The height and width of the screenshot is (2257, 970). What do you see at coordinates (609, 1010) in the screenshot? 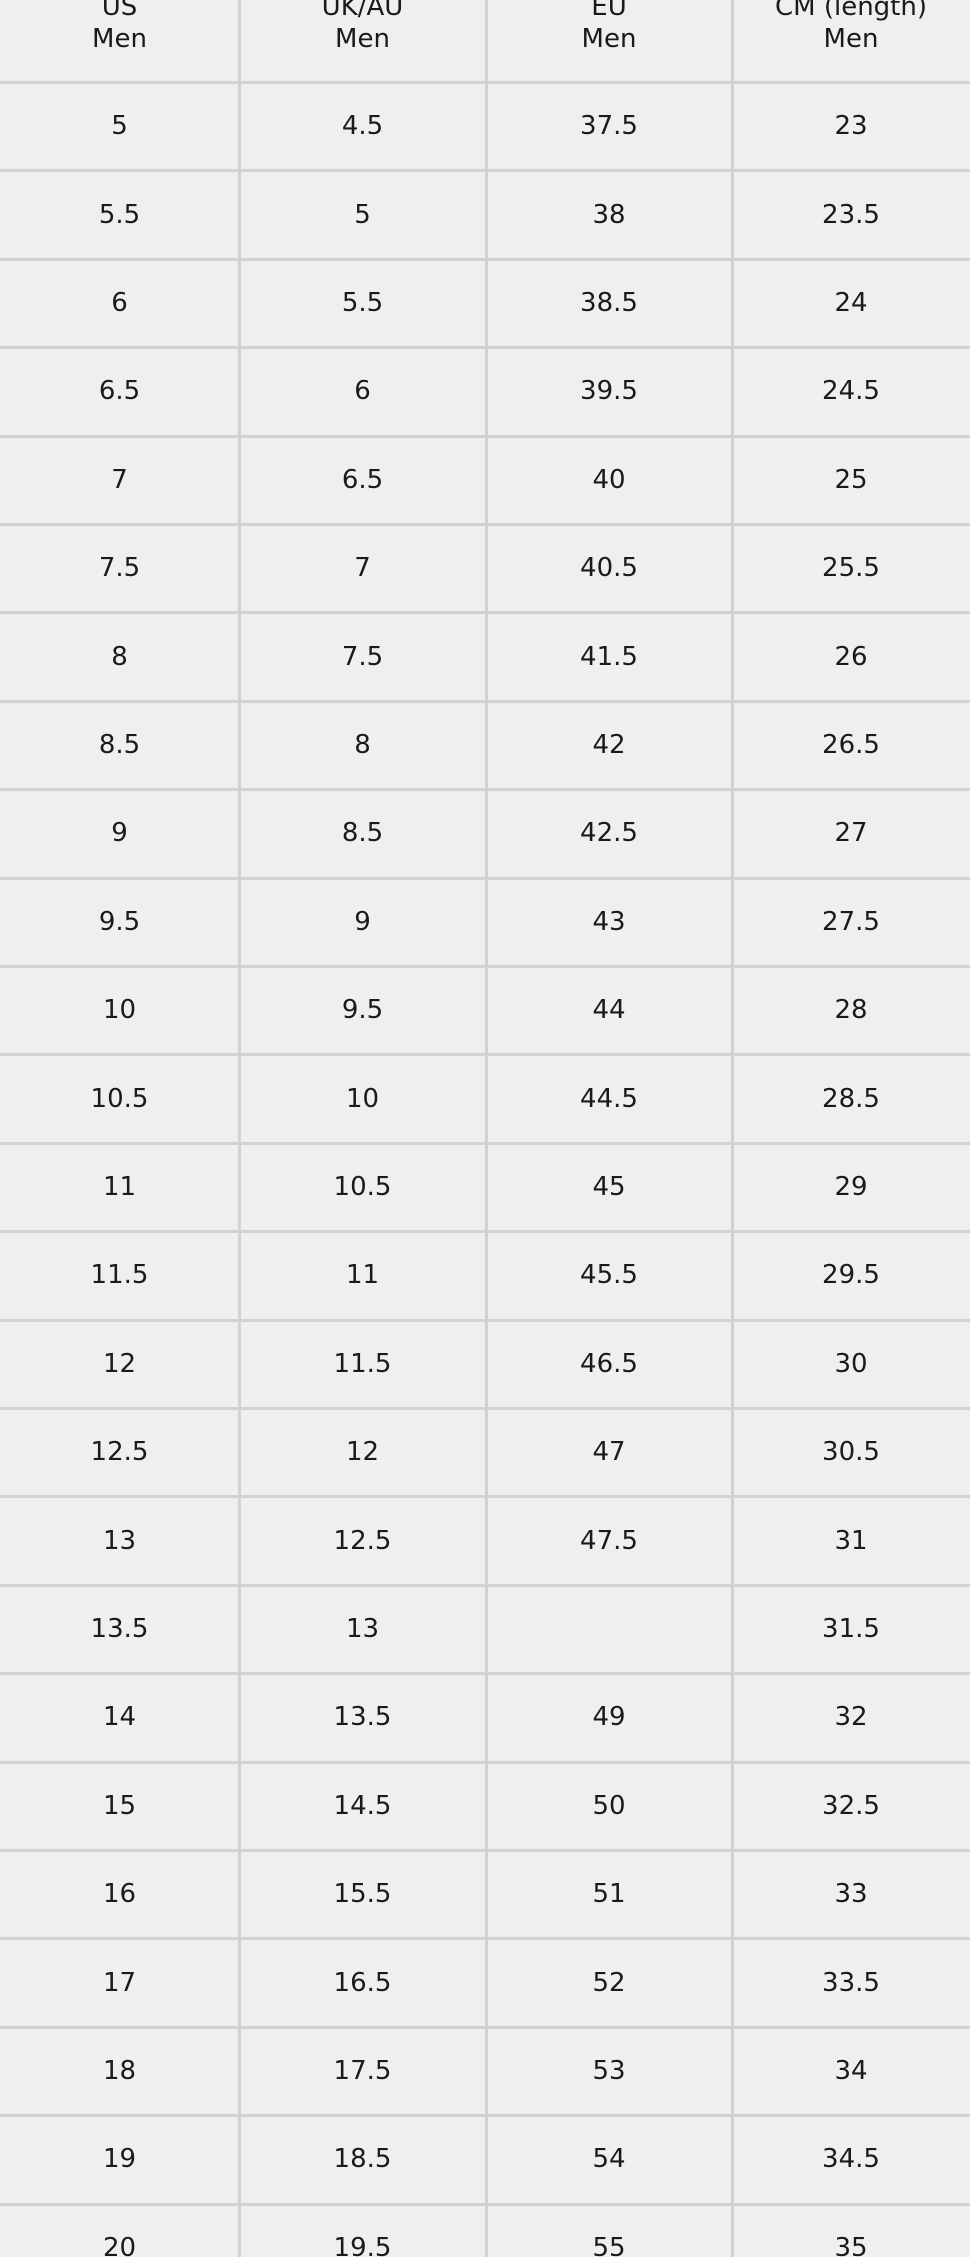
I see `table-cell: 44` at bounding box center [609, 1010].